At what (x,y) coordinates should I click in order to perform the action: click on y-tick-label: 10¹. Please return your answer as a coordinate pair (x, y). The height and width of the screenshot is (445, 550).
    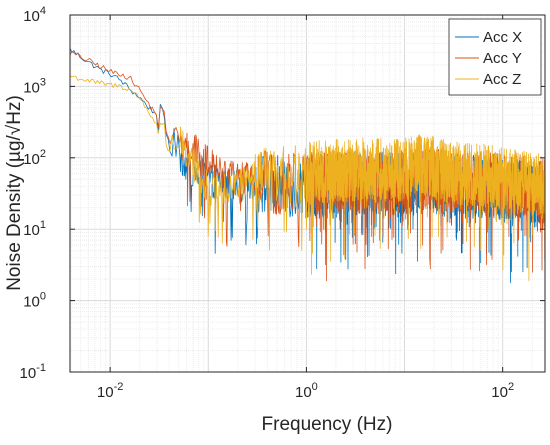
    Looking at the image, I should click on (34, 229).